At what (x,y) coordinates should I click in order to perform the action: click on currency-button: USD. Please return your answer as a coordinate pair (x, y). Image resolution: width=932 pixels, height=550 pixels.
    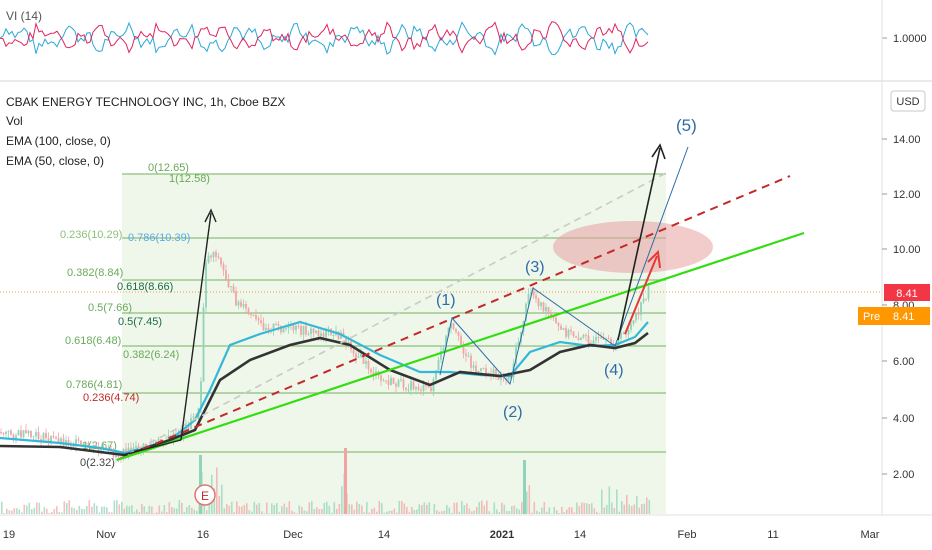
    Looking at the image, I should click on (908, 101).